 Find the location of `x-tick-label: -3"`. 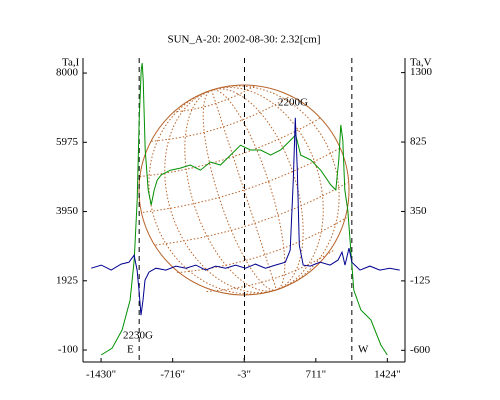

x-tick-label: -3" is located at coordinates (244, 375).